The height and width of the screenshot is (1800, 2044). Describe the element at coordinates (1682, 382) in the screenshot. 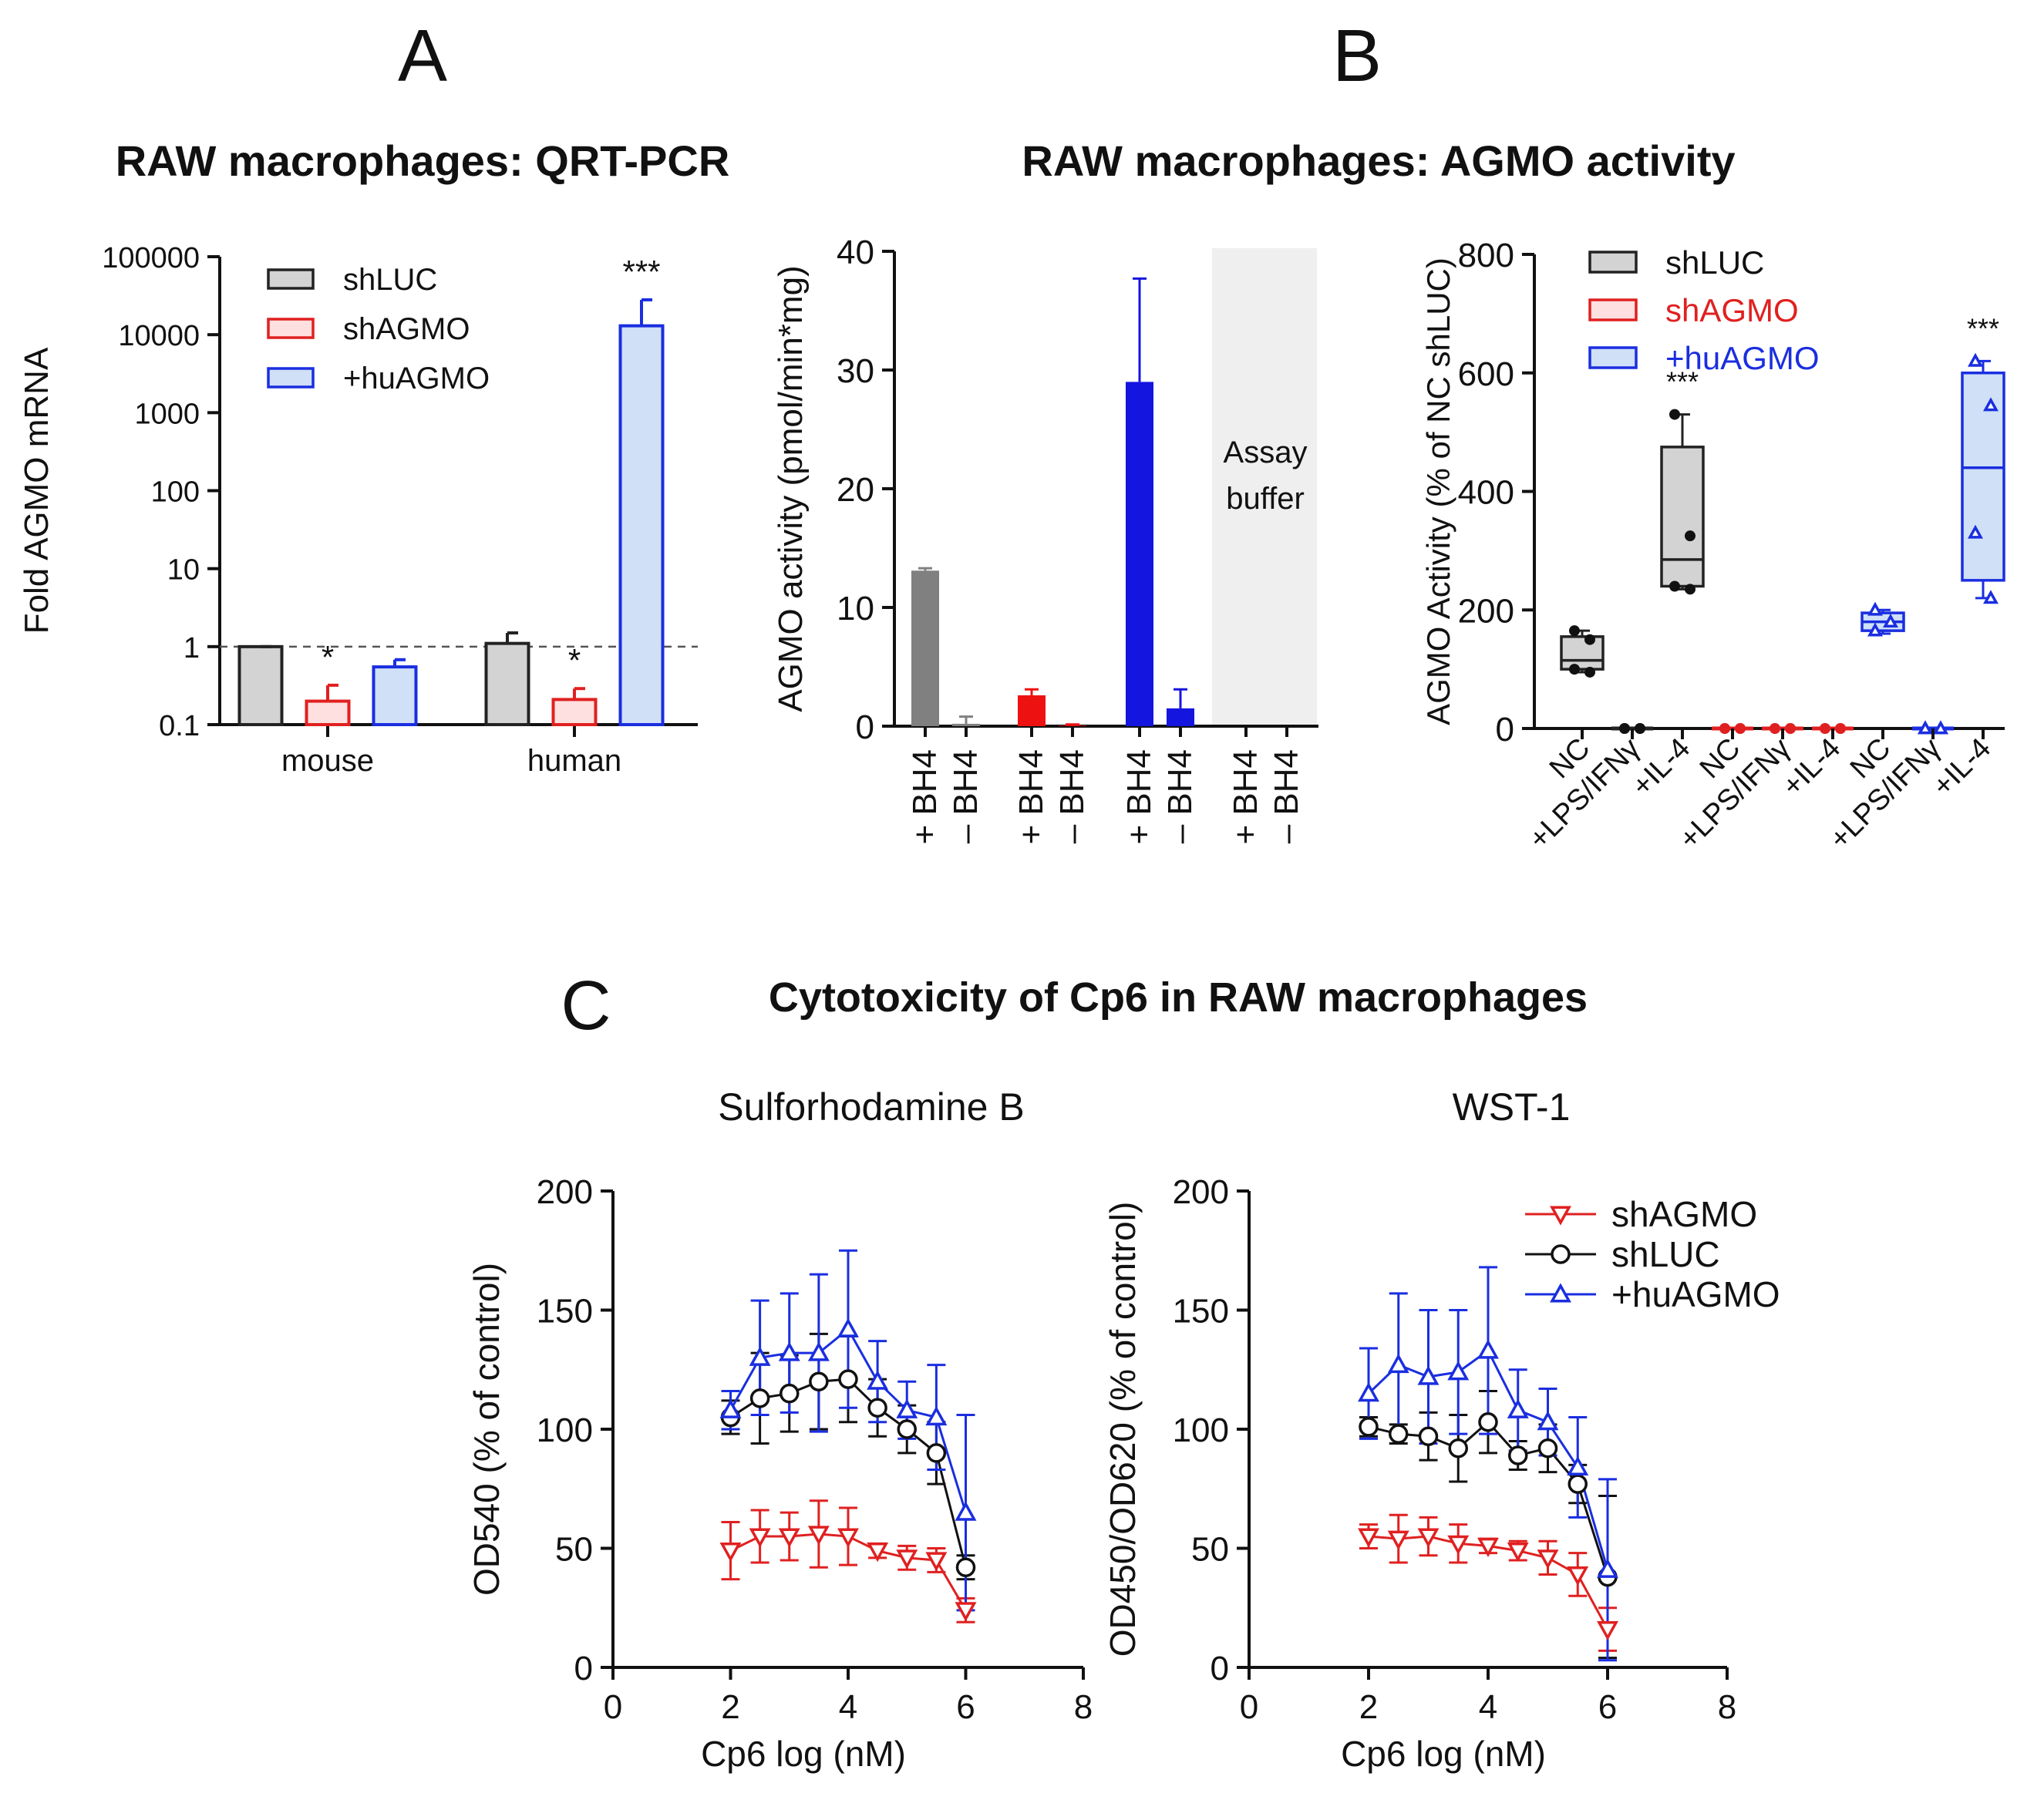

I see `significance-marker: ***` at that location.